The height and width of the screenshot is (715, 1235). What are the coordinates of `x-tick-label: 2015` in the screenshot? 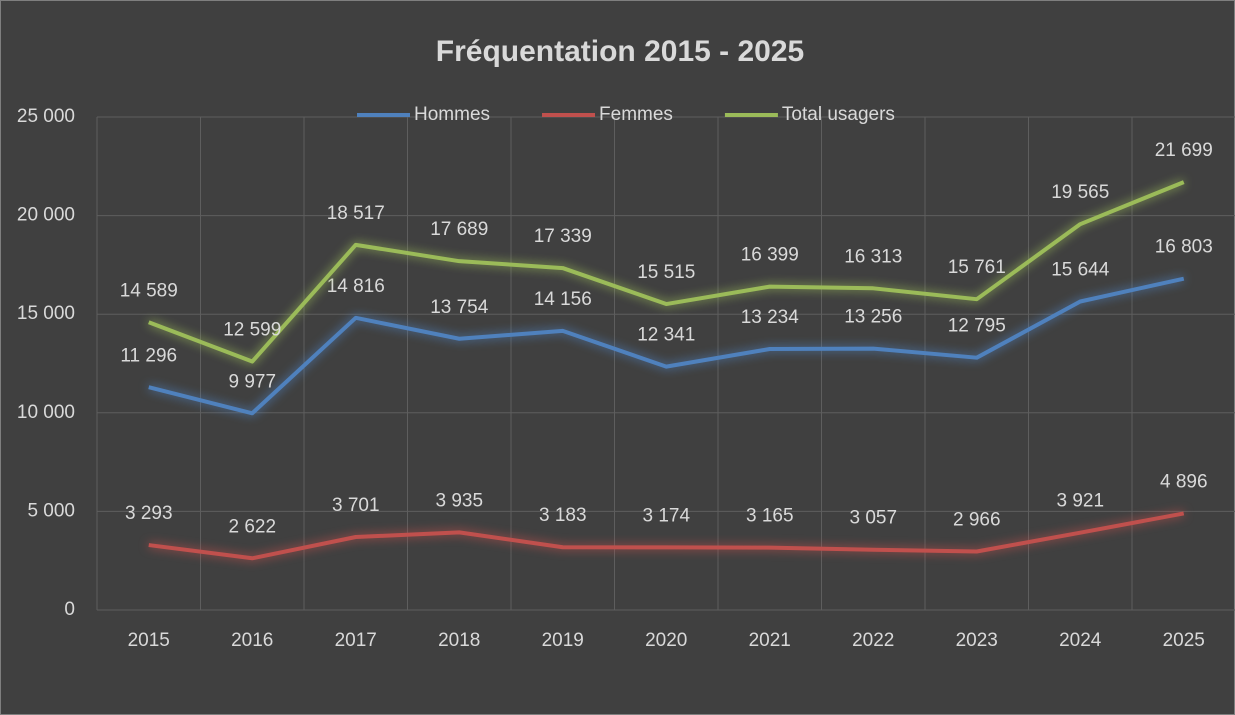 It's located at (149, 640).